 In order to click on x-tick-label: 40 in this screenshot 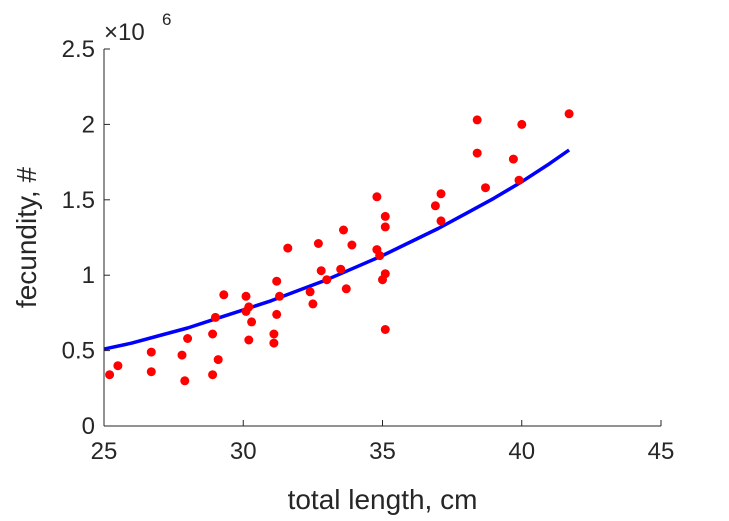, I will do `click(521, 451)`.